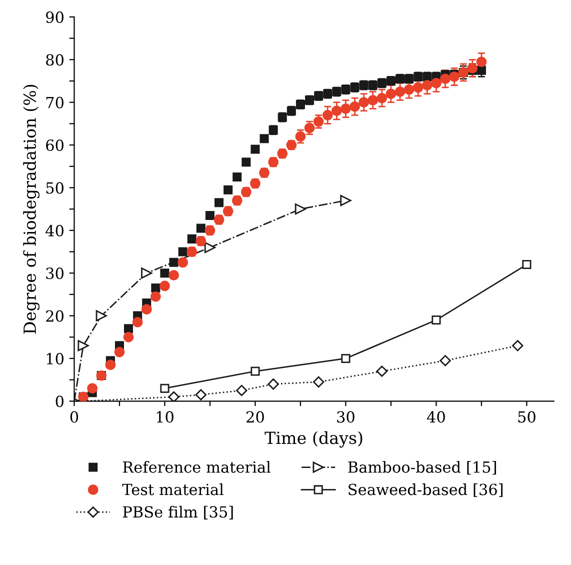  Describe the element at coordinates (345, 417) in the screenshot. I see `x-tick-label: 30` at that location.